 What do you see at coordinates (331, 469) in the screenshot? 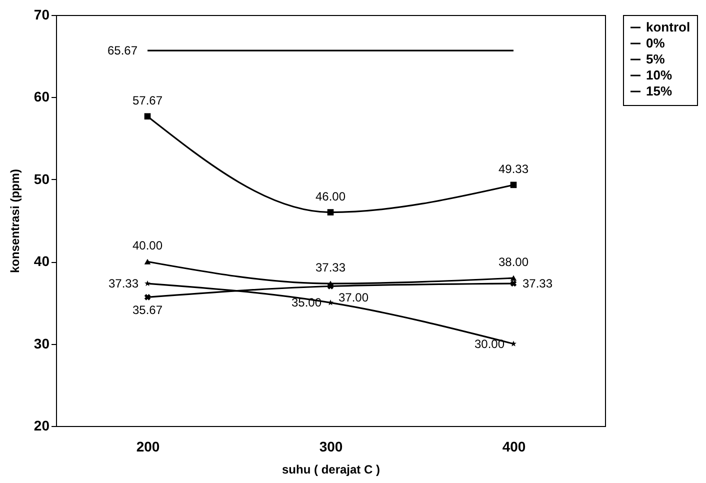
I see `x-axis-title: suhu ( derajat C )` at bounding box center [331, 469].